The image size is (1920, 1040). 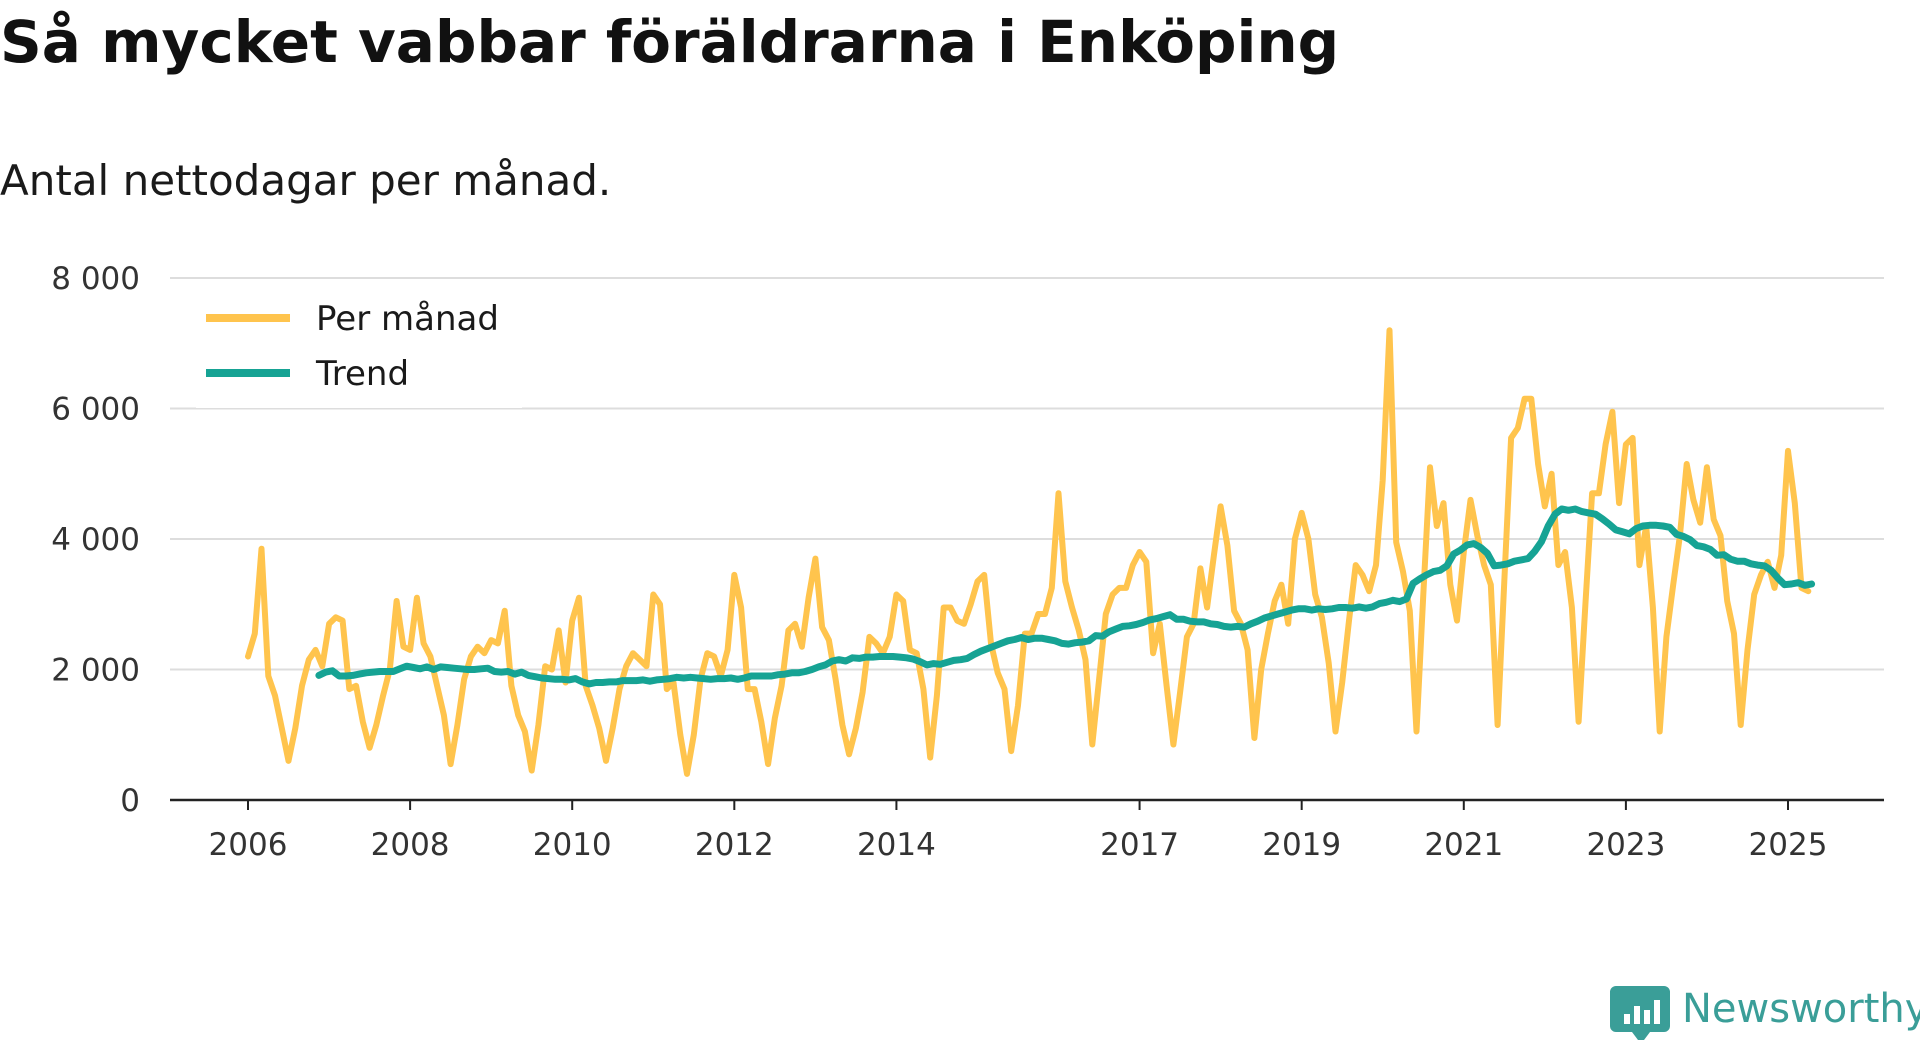 I want to click on y-tick-label: 8 000, so click(x=95, y=279).